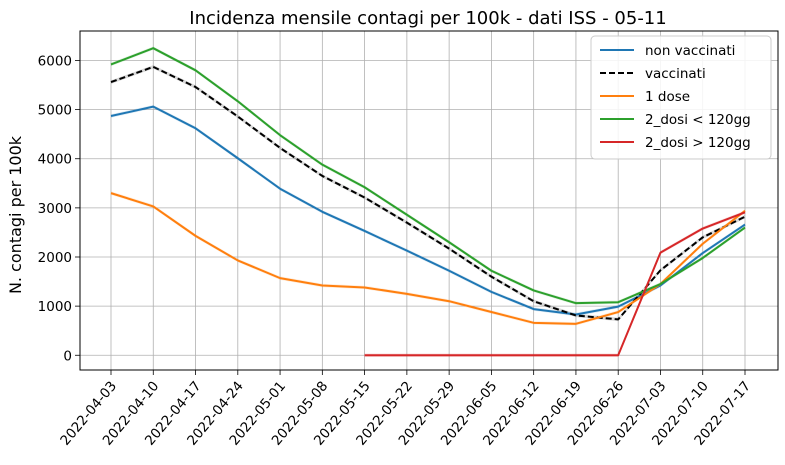 The image size is (785, 465). Describe the element at coordinates (698, 143) in the screenshot. I see `legend-label: 2_dosi > 120gg` at that location.